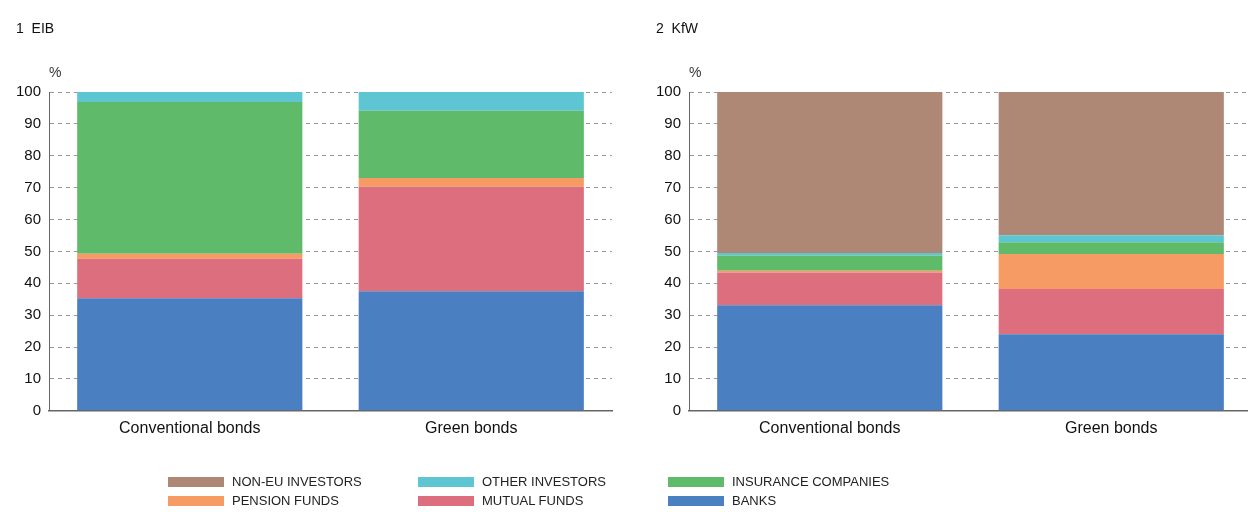 This screenshot has height=512, width=1248. What do you see at coordinates (285, 500) in the screenshot?
I see `legend-label: PENSION FUNDS` at bounding box center [285, 500].